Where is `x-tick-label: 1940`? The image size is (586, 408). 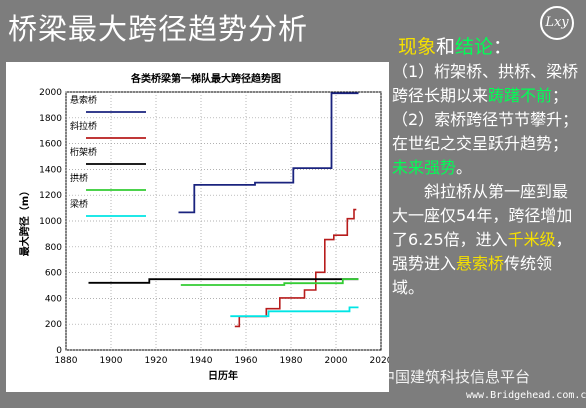
x-tick-label: 1940 is located at coordinates (201, 361).